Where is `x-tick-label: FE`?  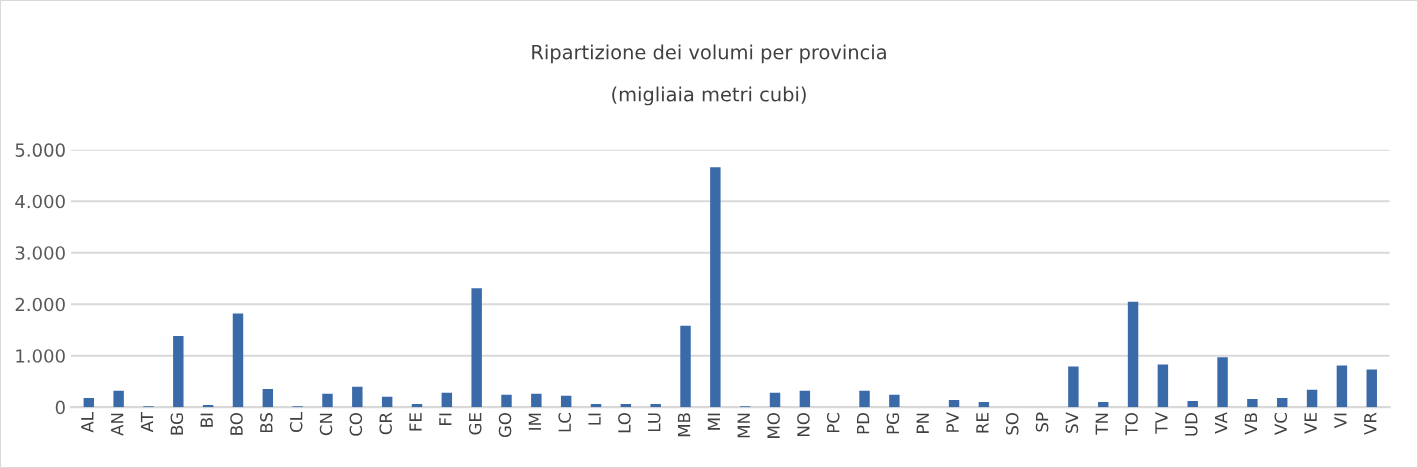
x-tick-label: FE is located at coordinates (415, 422).